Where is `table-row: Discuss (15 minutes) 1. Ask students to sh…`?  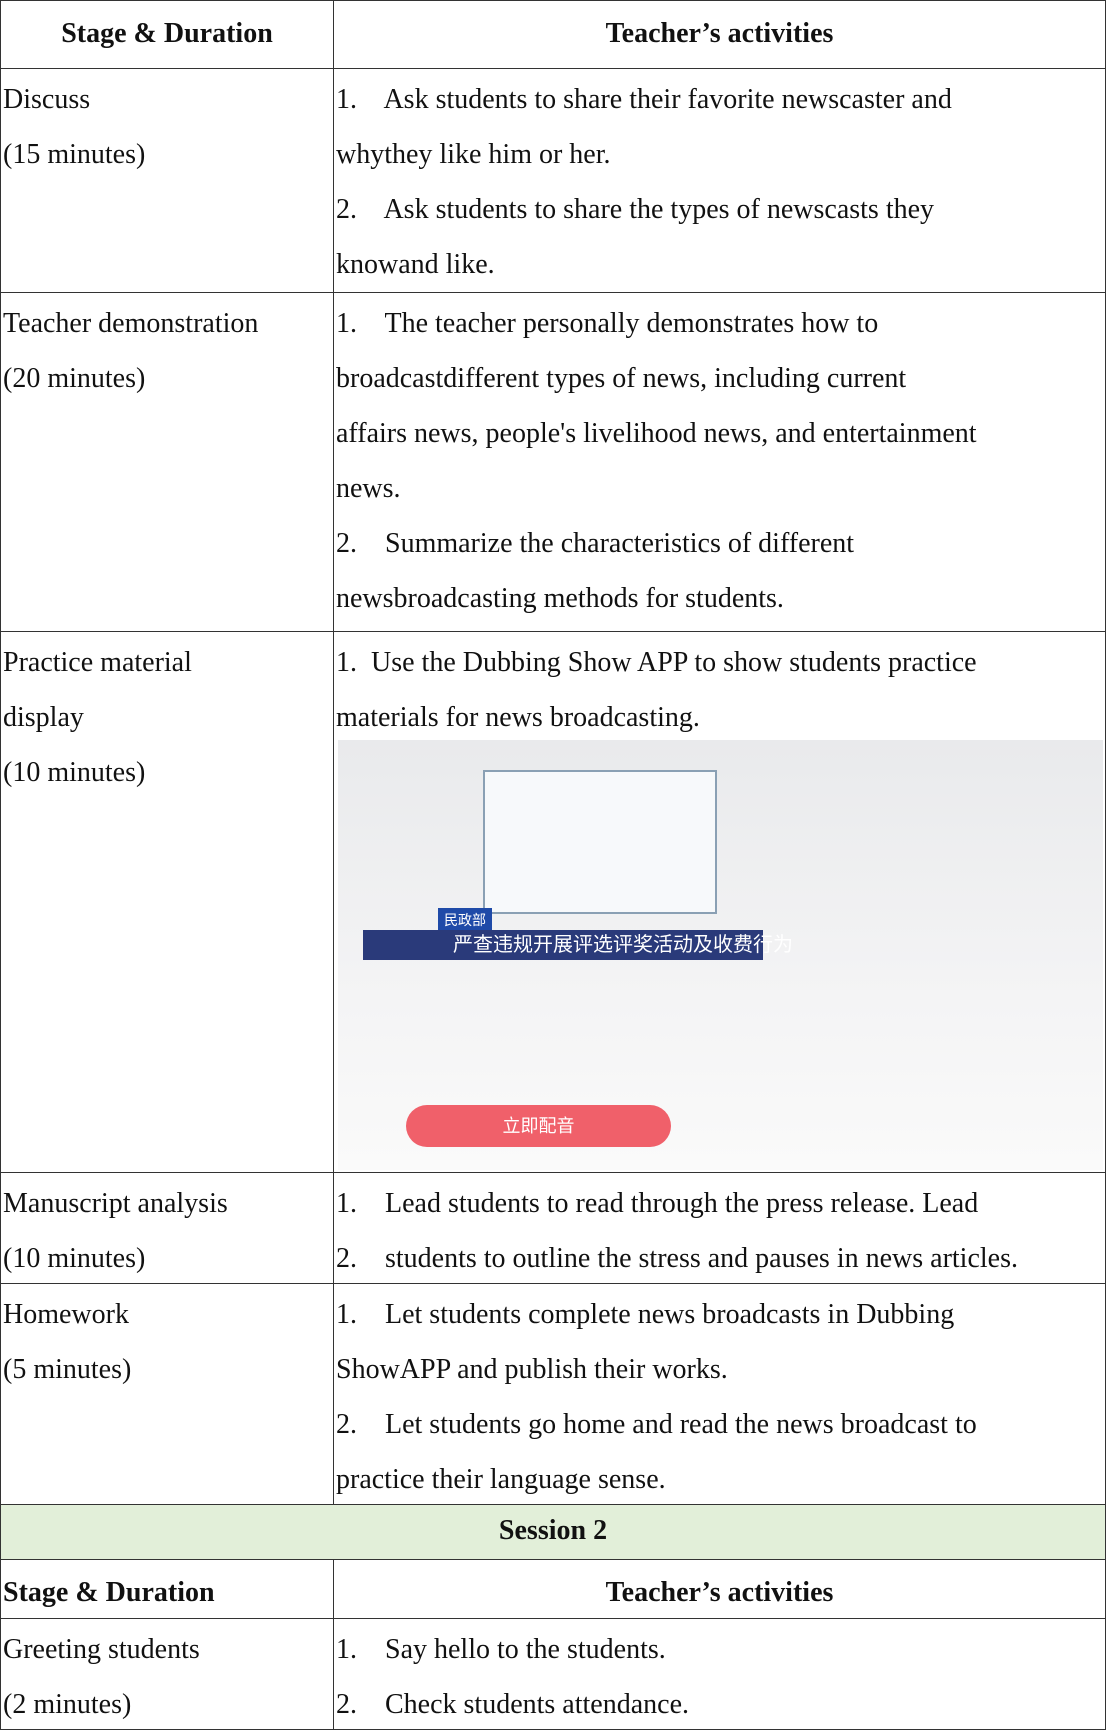 table-row: Discuss (15 minutes) 1. Ask students to sh… is located at coordinates (553, 180).